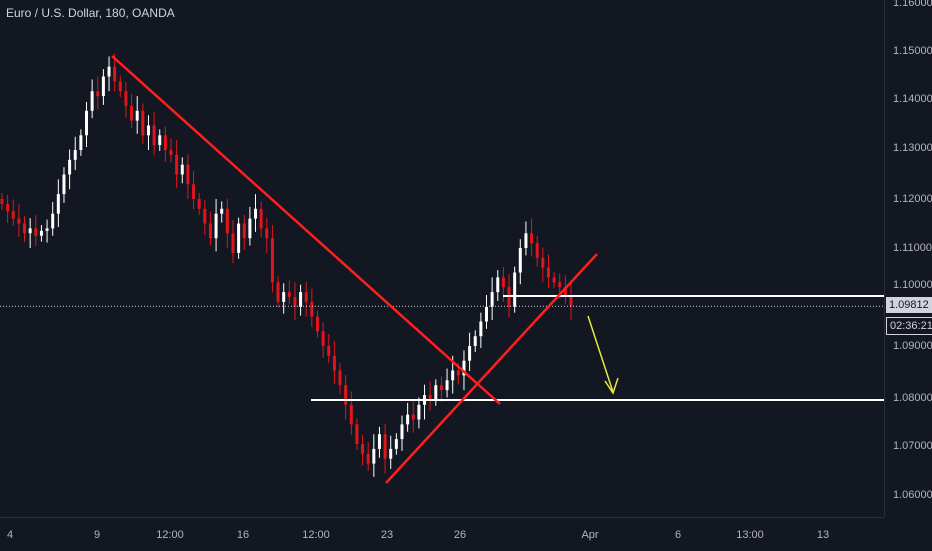  What do you see at coordinates (909, 326) in the screenshot?
I see `candle-countdown-label: 02:36:21` at bounding box center [909, 326].